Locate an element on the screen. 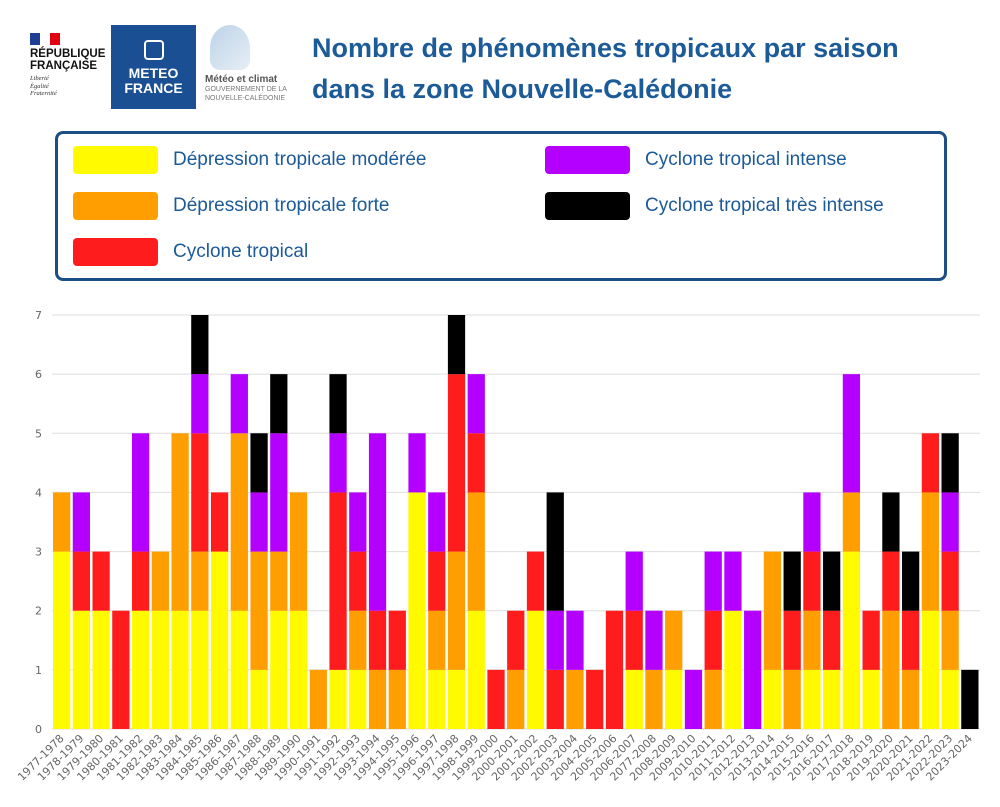  legend-item: Dépression tropicale forte is located at coordinates (231, 206).